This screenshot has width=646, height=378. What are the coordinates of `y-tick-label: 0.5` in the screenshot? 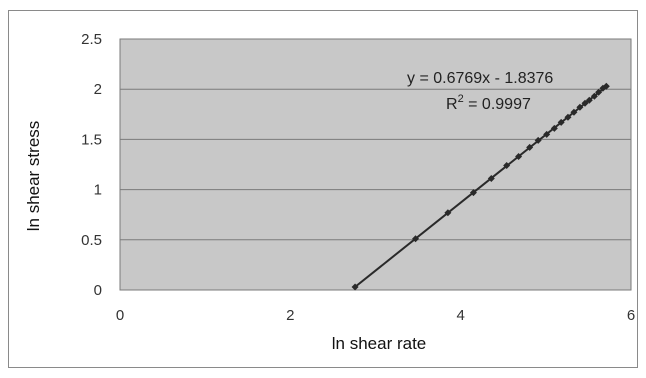 It's located at (91, 240).